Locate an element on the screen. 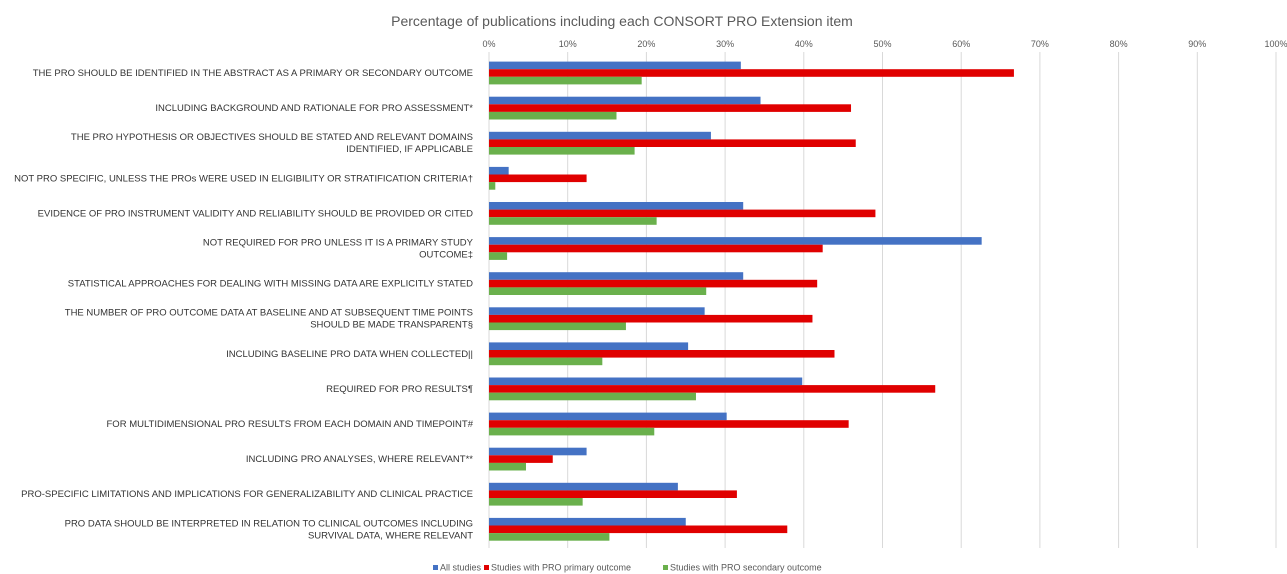 The image size is (1287, 574). category-label: IDENTIFIED, IF APPLICABLE is located at coordinates (409, 149).